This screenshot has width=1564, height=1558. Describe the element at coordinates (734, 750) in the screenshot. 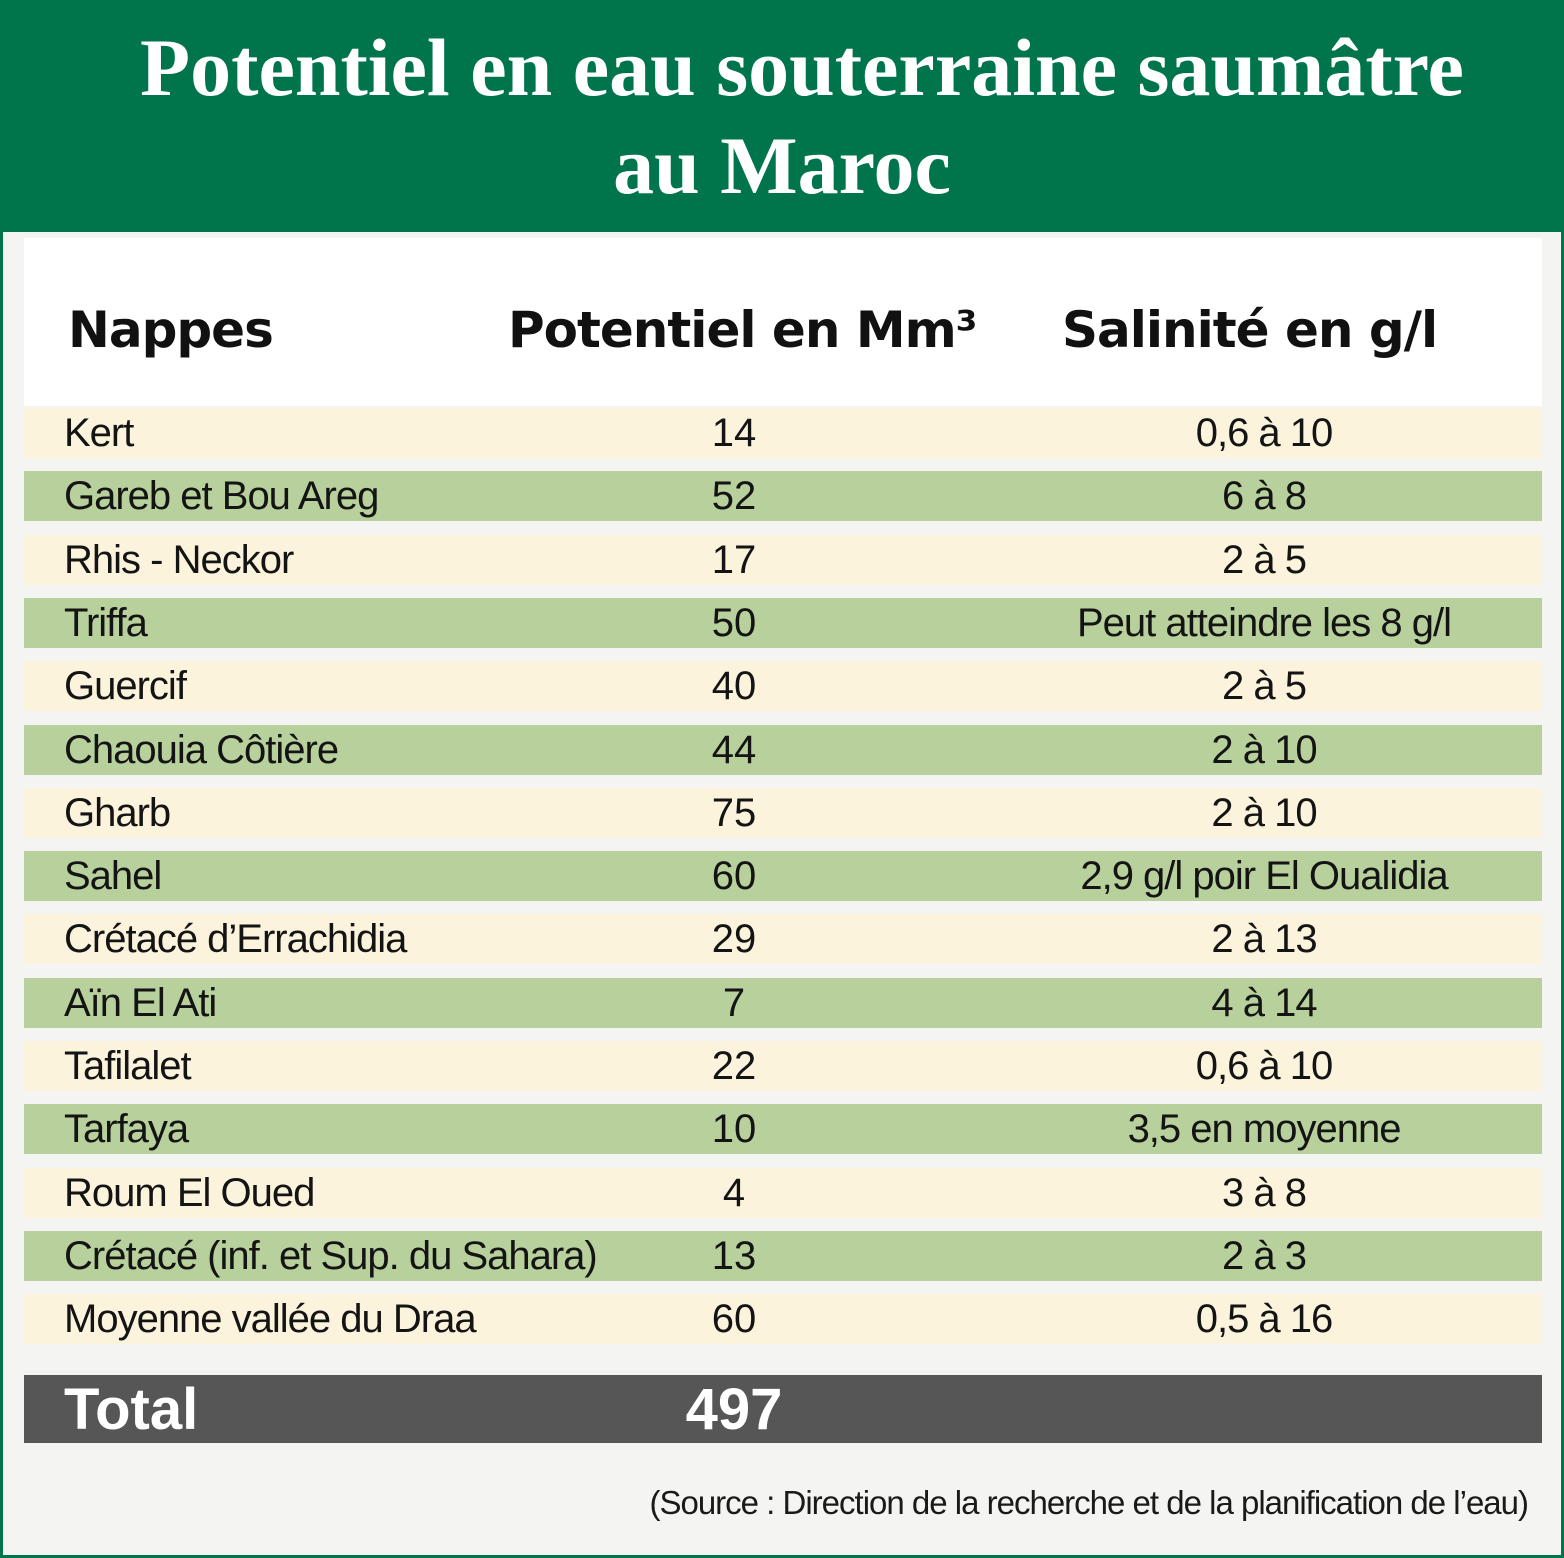

I see `cell-potentiel: 44` at that location.